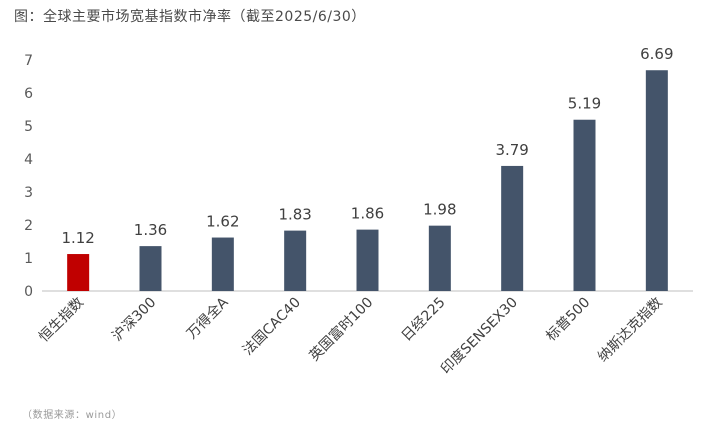 The height and width of the screenshot is (437, 717). Describe the element at coordinates (61, 320) in the screenshot. I see `x-tick-label: 恒生指数` at that location.